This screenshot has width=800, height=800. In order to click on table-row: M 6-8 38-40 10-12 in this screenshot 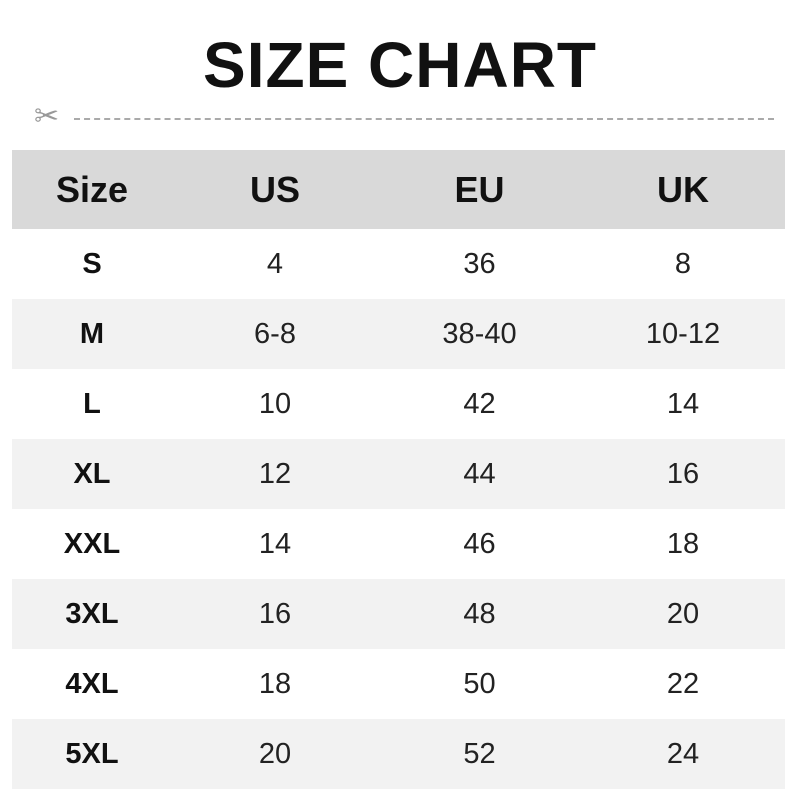, I will do `click(398, 334)`.